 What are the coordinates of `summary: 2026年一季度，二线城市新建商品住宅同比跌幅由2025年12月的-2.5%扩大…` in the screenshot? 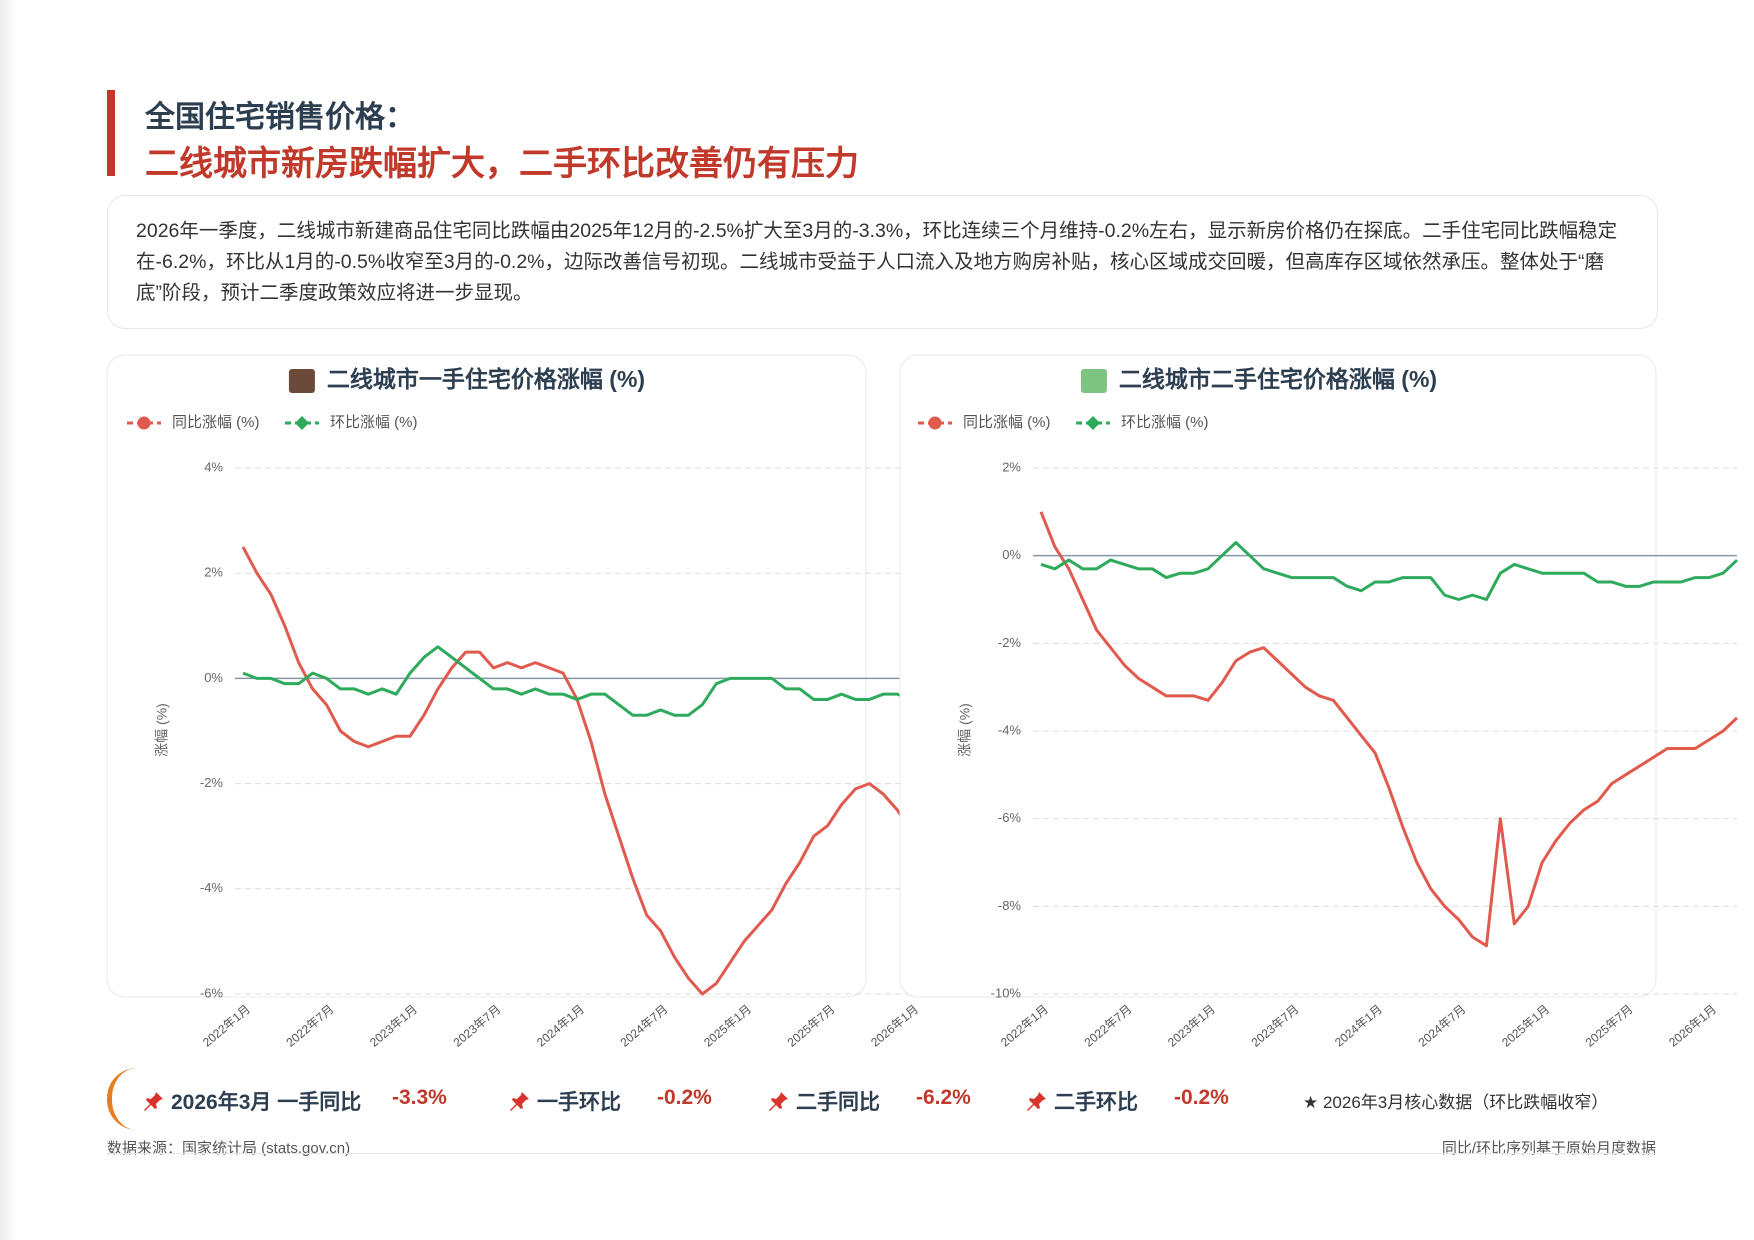 It's located at (882, 262).